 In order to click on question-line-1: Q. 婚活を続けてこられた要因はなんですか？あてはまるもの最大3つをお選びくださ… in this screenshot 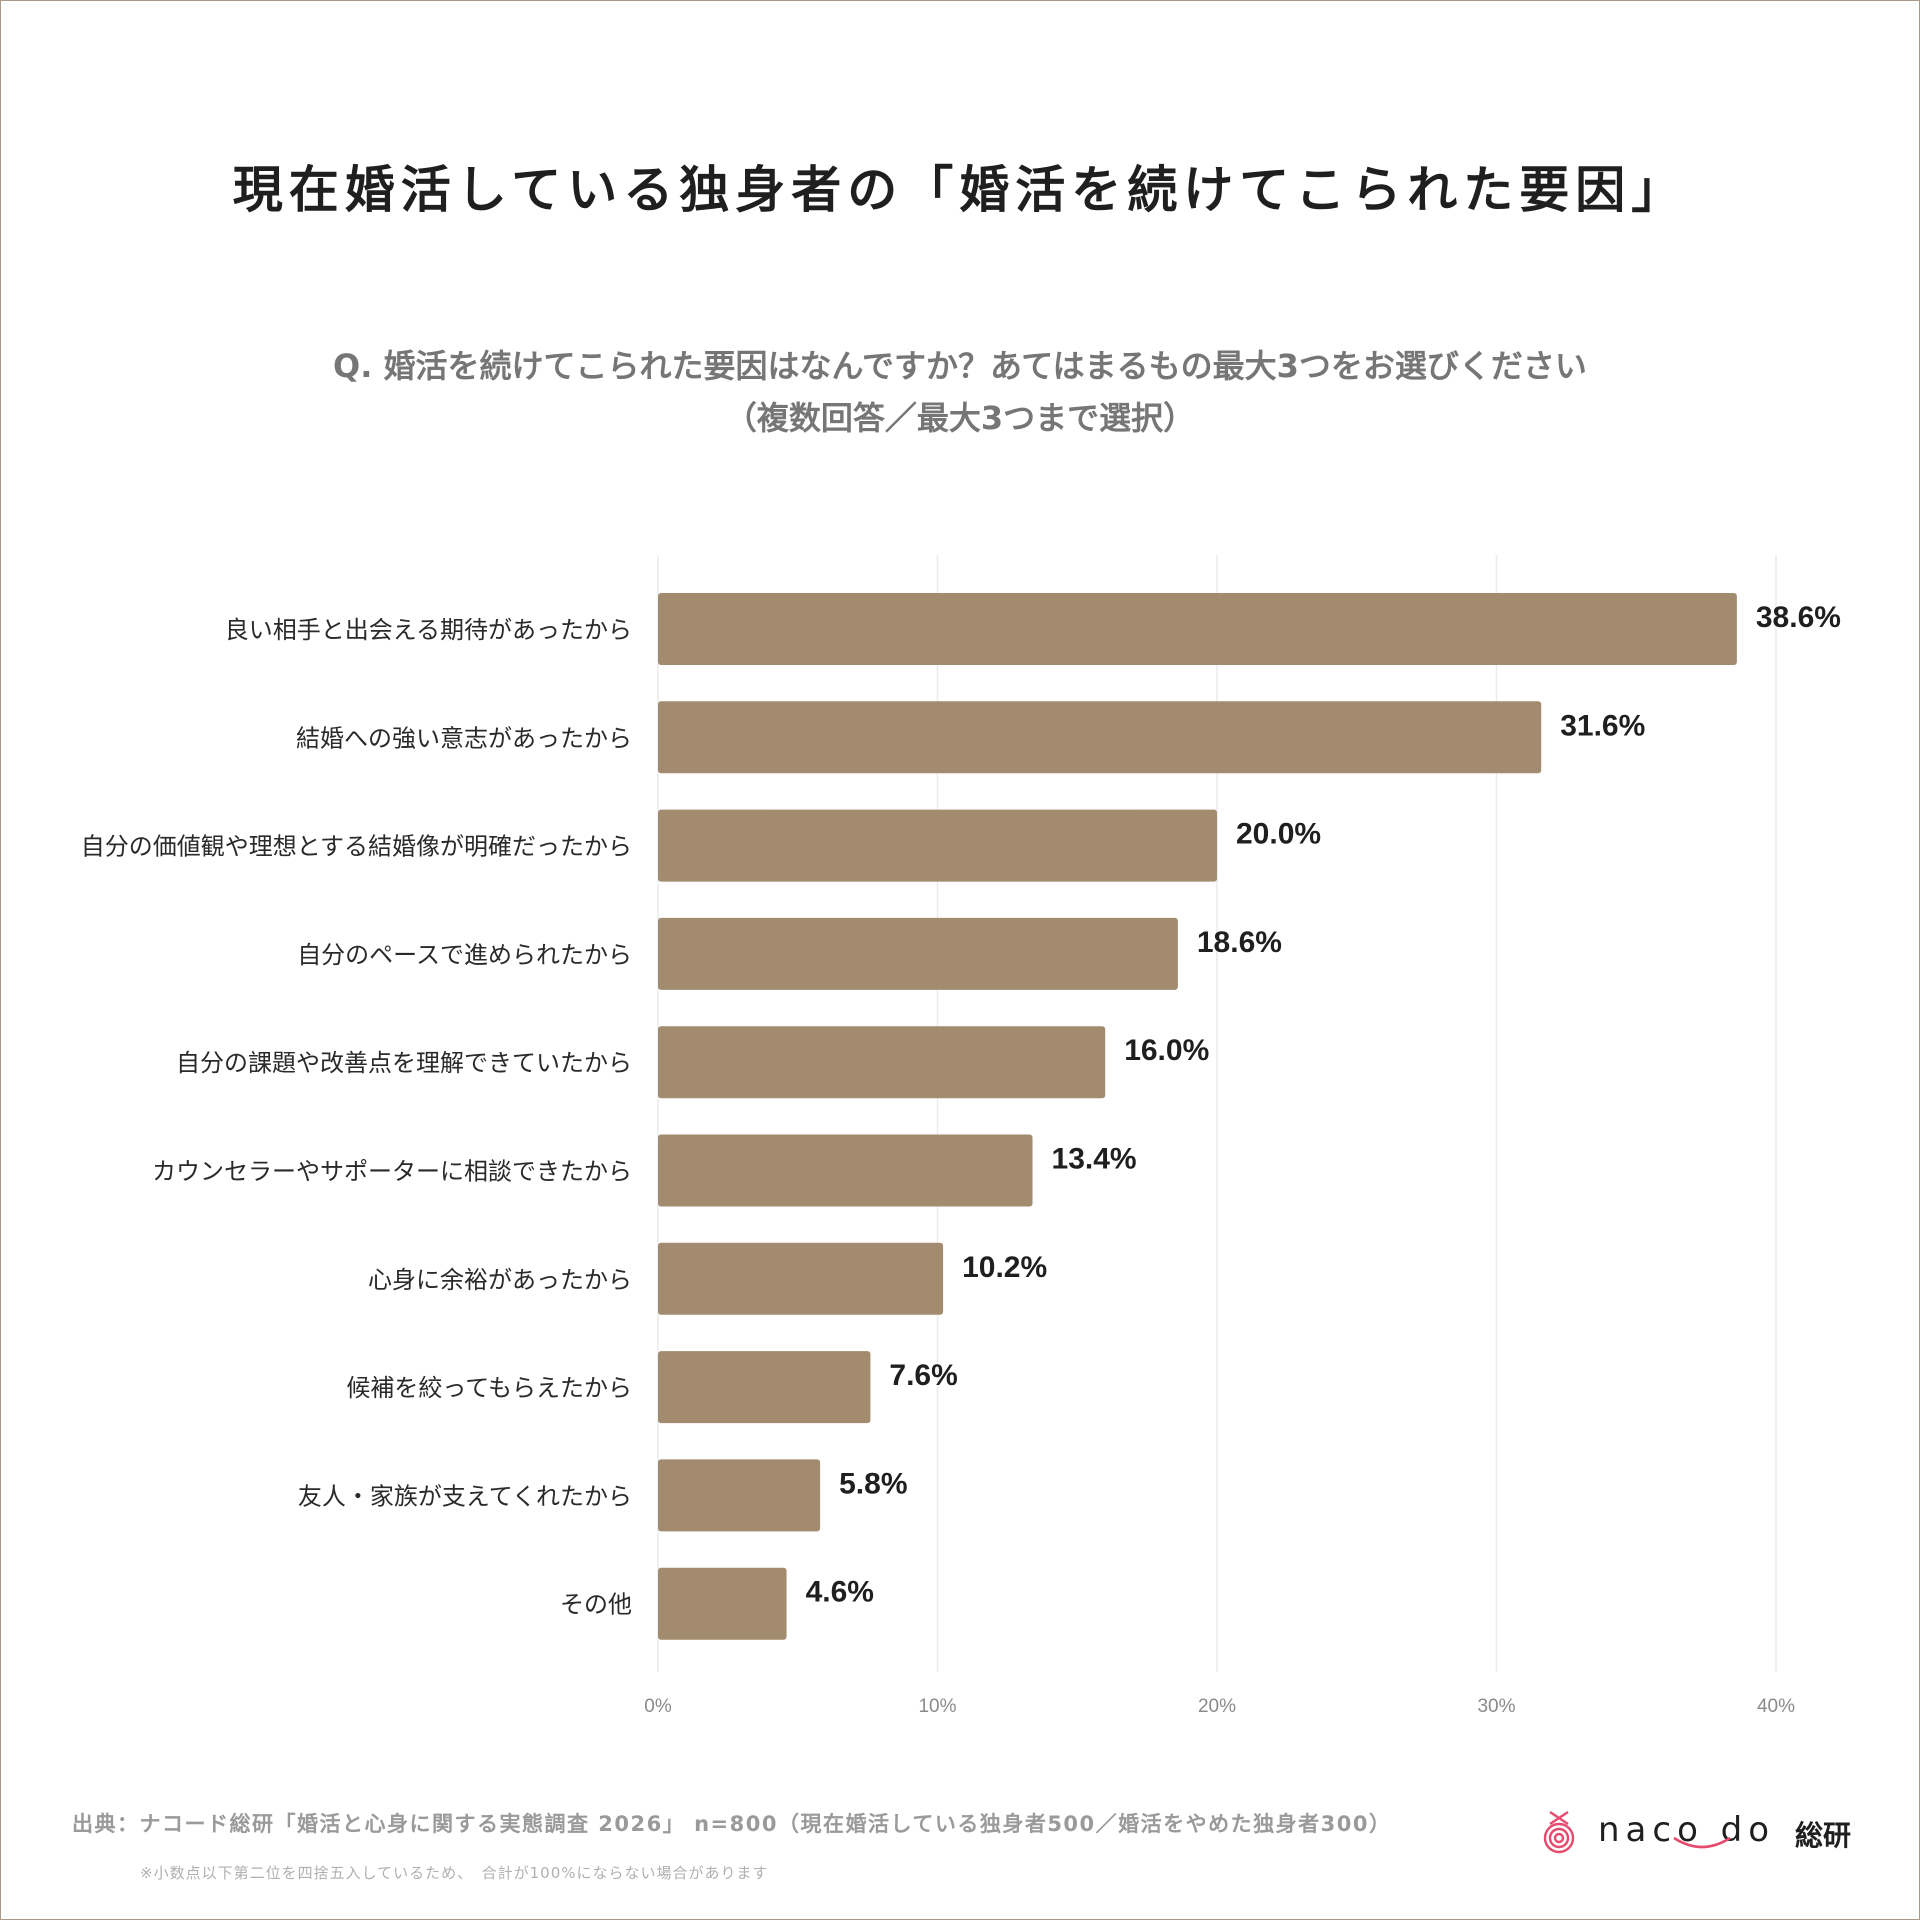, I will do `click(960, 366)`.